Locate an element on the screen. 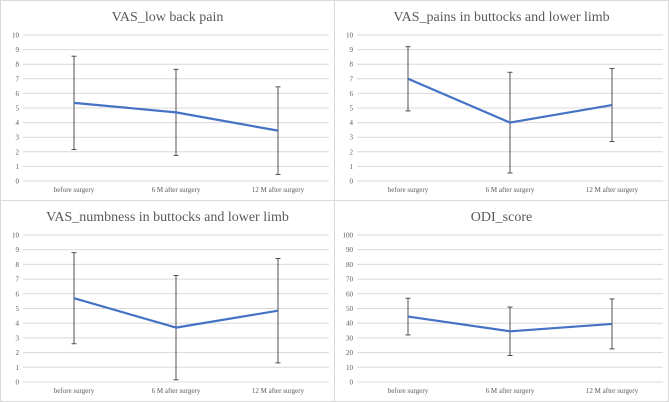 The image size is (669, 402). y-tick-label: 30 is located at coordinates (350, 338).